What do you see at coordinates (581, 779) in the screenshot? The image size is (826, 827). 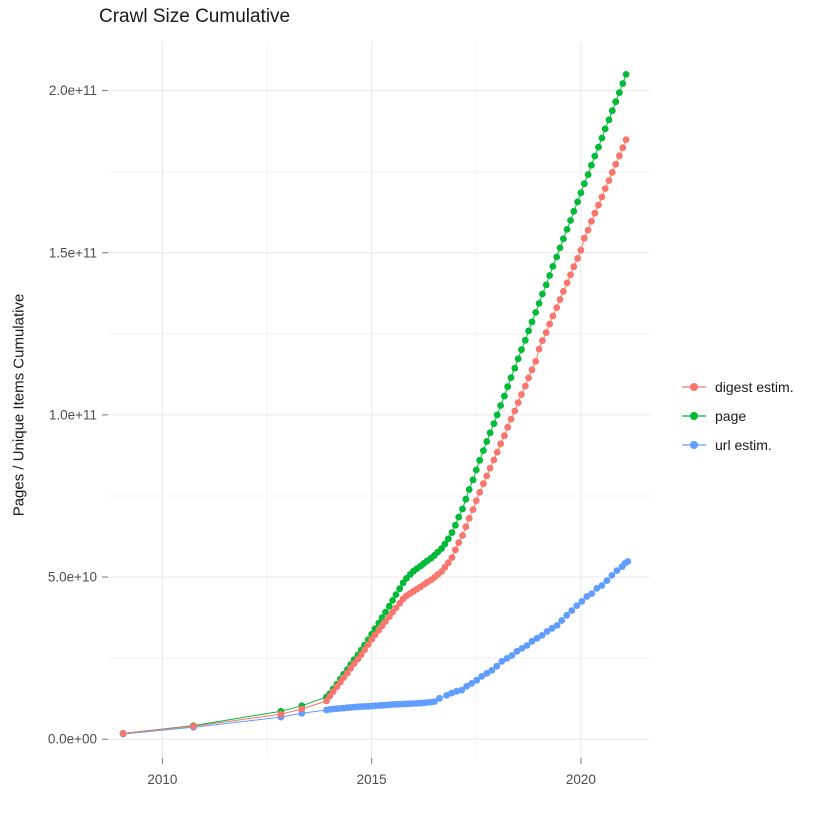 I see `x-tick-label: 2020` at bounding box center [581, 779].